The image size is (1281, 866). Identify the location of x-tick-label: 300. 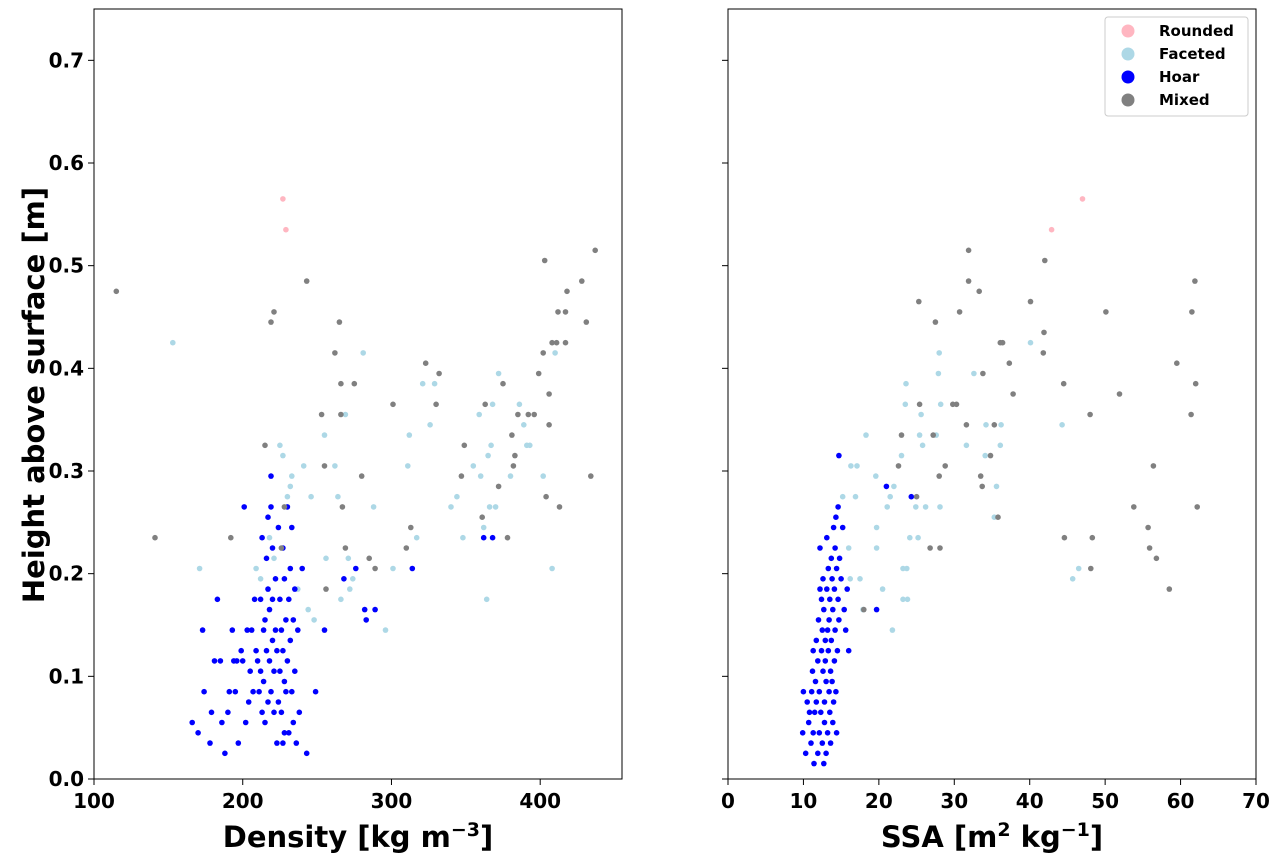
(392, 801).